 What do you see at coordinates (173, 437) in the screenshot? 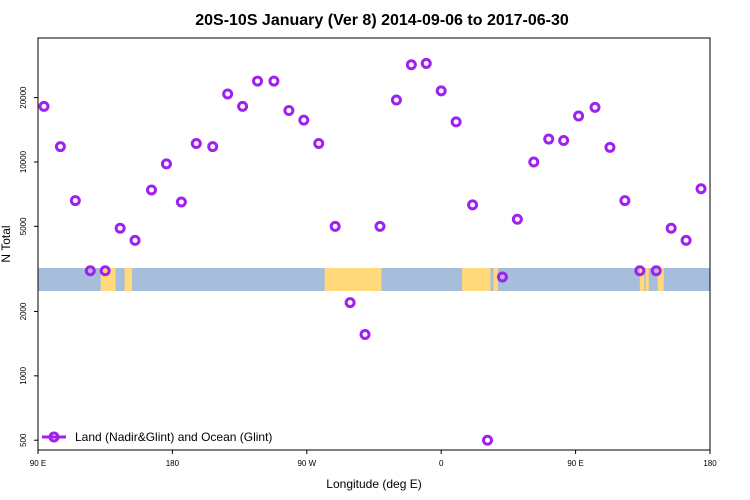
I see `legend-label: Land (Nadir&Glint) and Ocean (Glint)` at bounding box center [173, 437].